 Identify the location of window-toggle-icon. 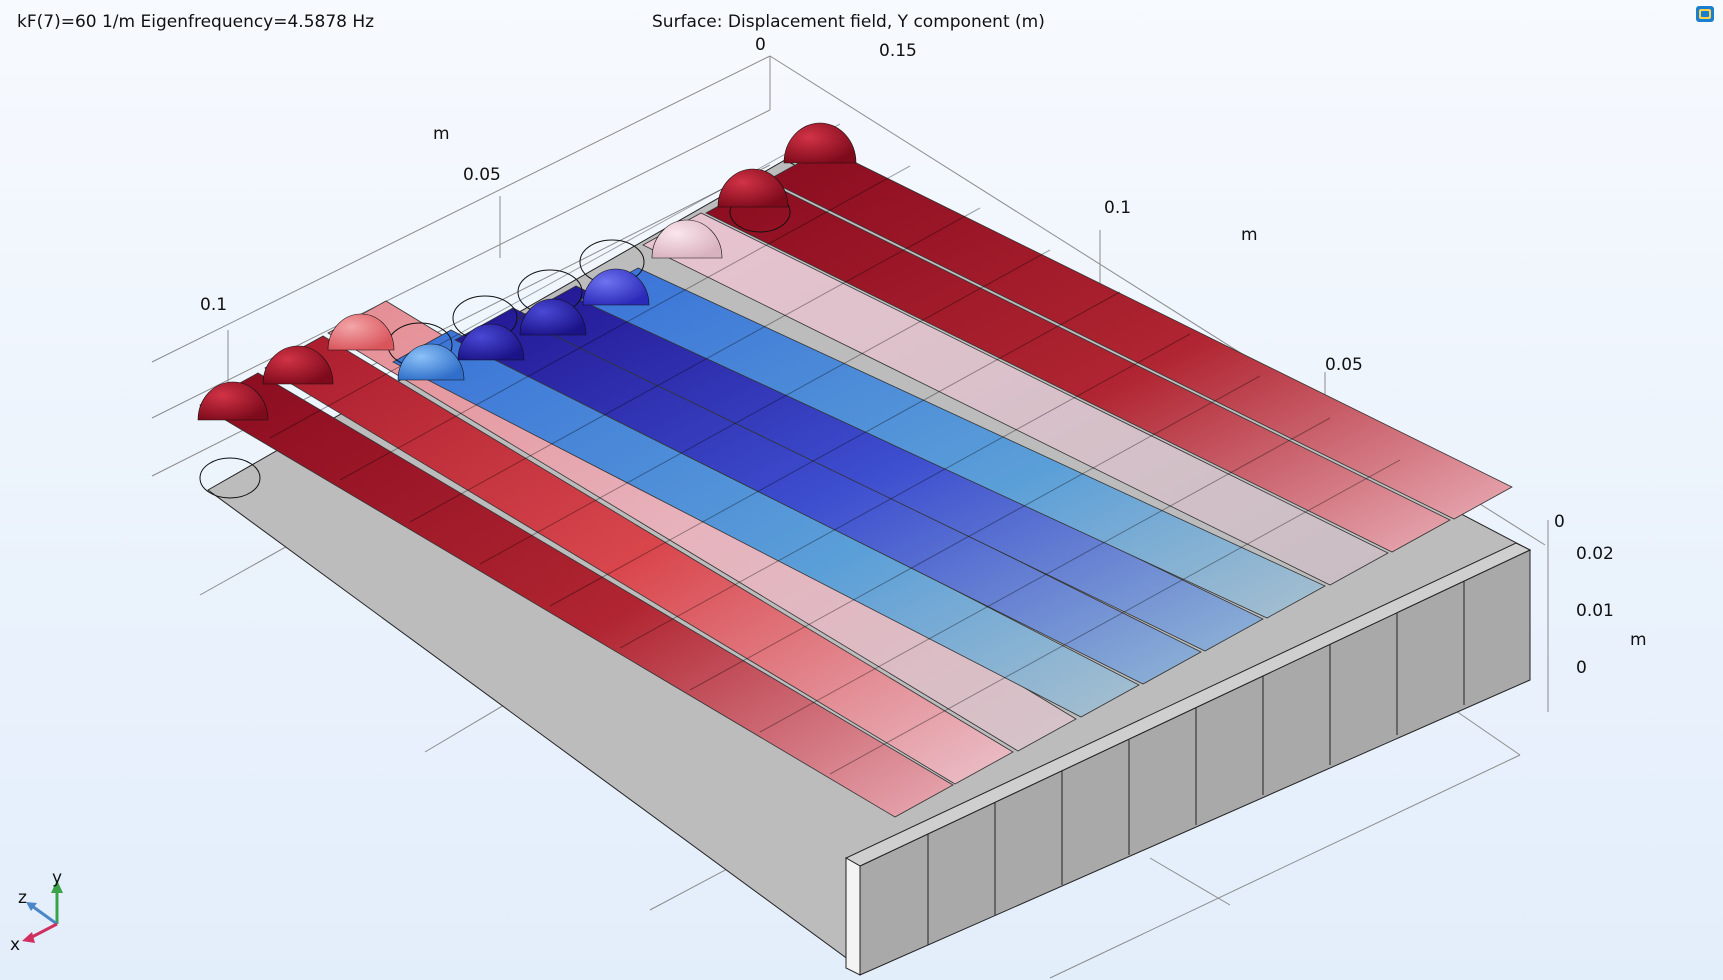
(1705, 14).